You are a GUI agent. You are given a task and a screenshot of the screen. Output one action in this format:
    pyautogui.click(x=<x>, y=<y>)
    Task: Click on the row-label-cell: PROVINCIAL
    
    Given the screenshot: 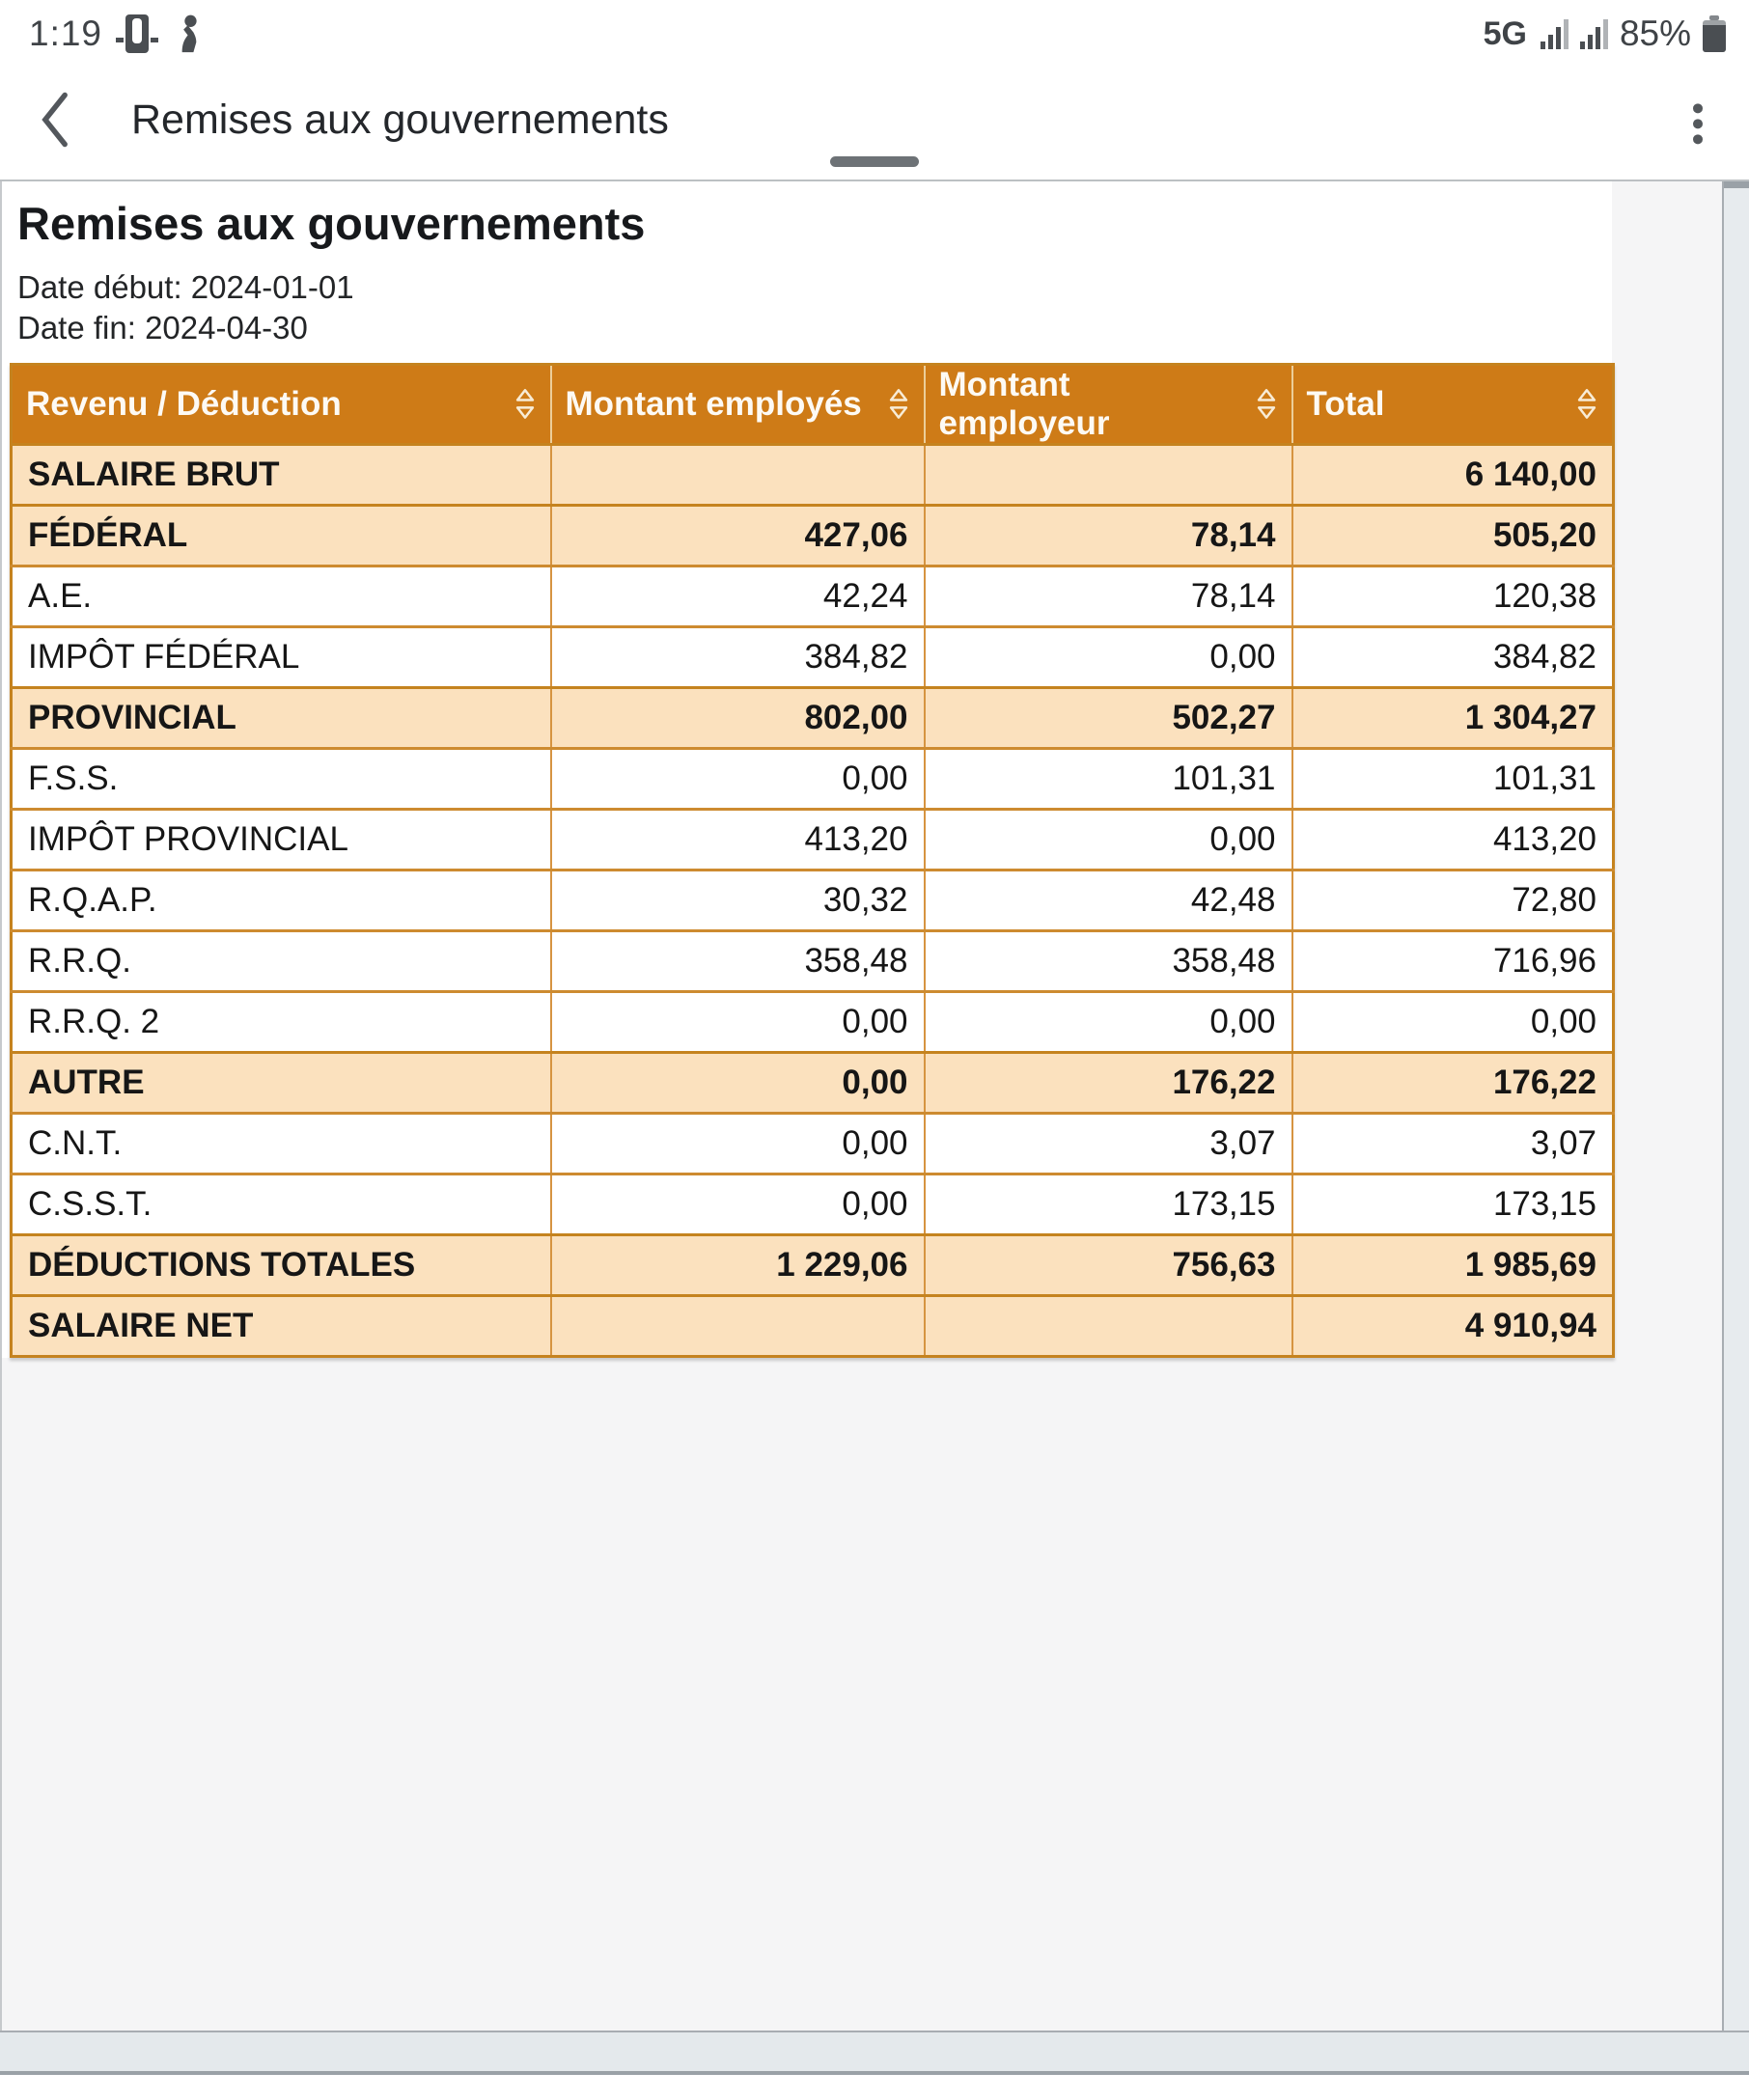 What is the action you would take?
    pyautogui.click(x=281, y=718)
    